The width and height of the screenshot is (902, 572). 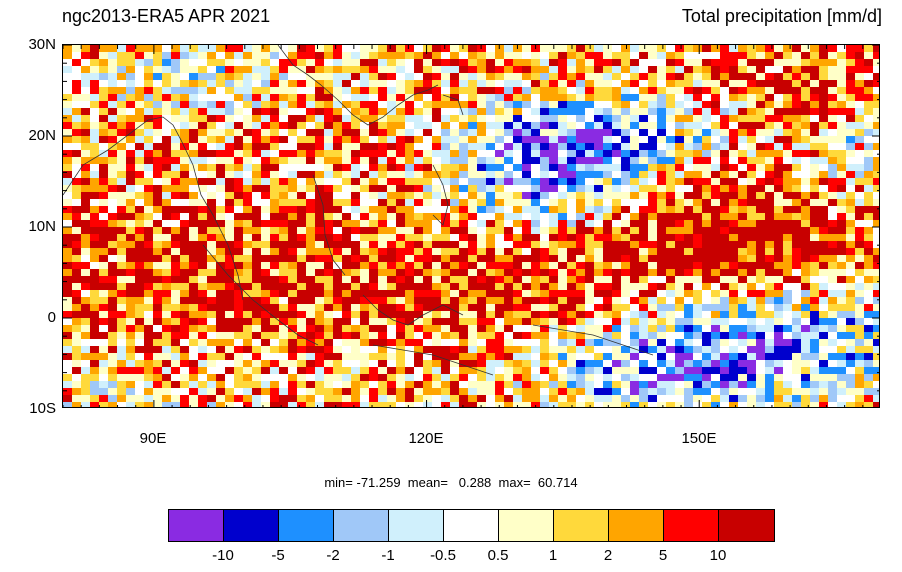 I want to click on legend-label: 1, so click(x=553, y=555).